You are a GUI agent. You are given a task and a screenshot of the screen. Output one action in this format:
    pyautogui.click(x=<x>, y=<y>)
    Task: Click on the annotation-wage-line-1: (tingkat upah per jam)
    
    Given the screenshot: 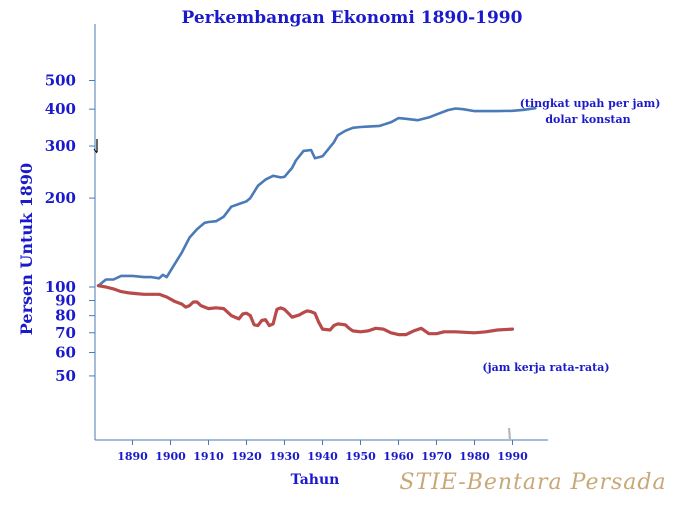 What is the action you would take?
    pyautogui.click(x=590, y=103)
    